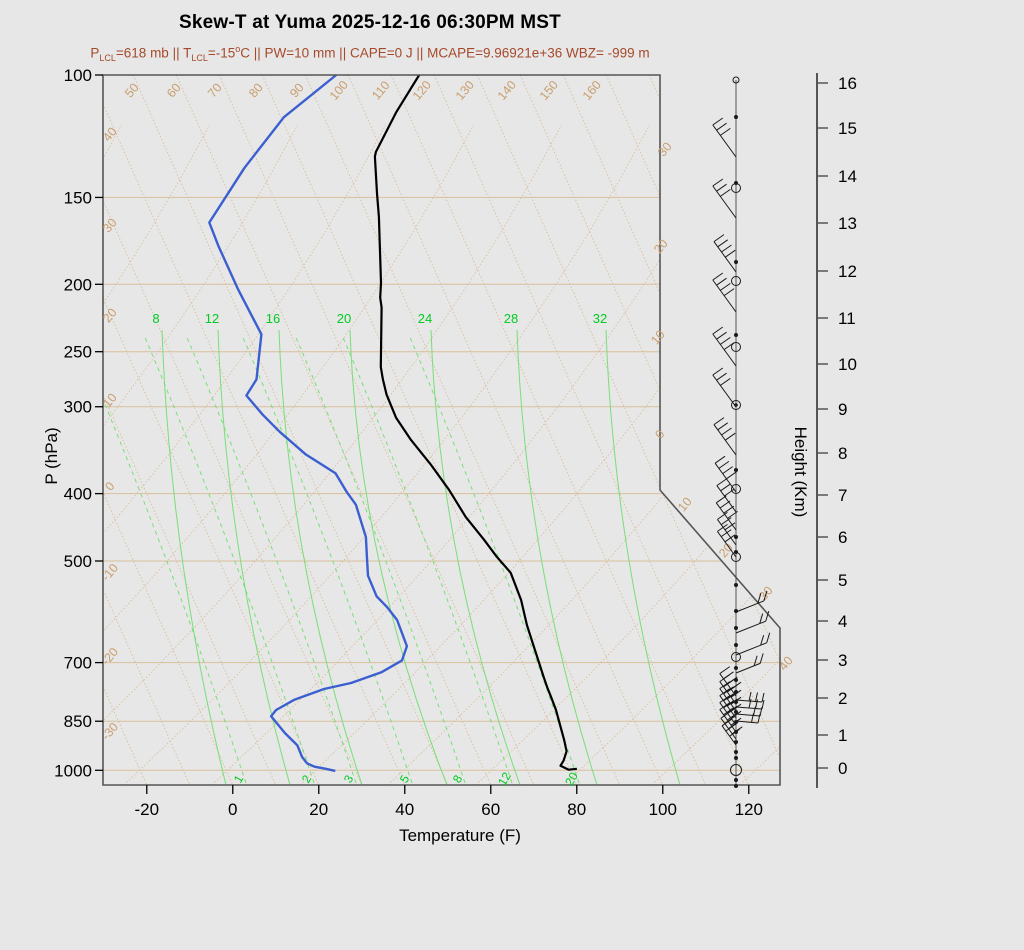 The width and height of the screenshot is (1024, 950). What do you see at coordinates (78, 721) in the screenshot?
I see `svg-text: 850` at bounding box center [78, 721].